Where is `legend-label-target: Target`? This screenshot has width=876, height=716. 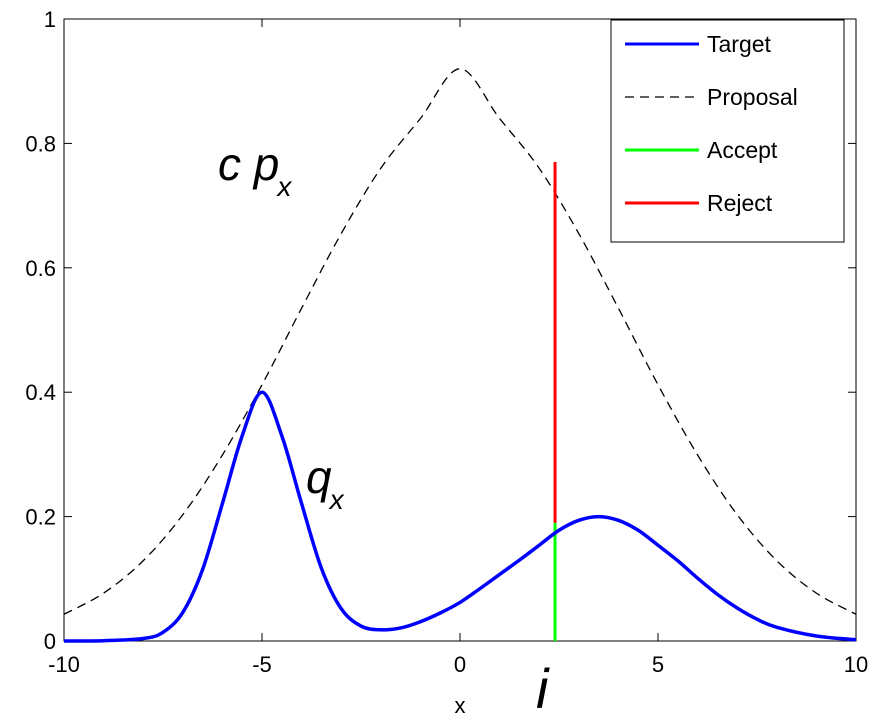
legend-label-target: Target is located at coordinates (739, 44).